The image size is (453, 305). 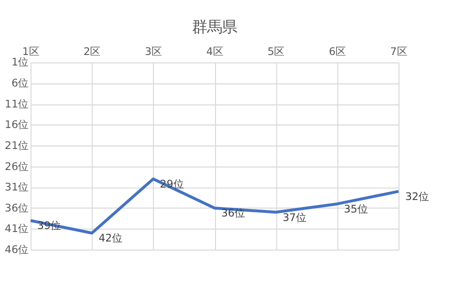 I want to click on data-label: 42位, so click(x=110, y=238).